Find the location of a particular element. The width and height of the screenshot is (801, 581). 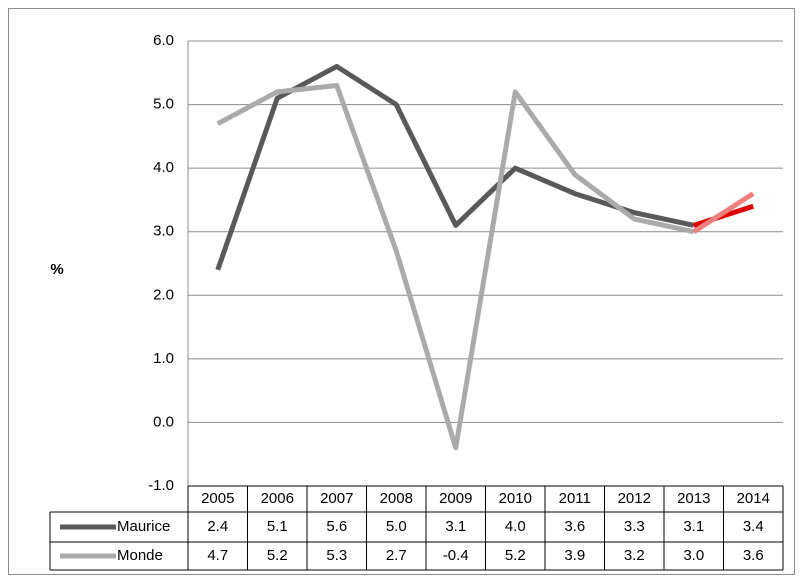

table-value: 3.4 is located at coordinates (753, 526).